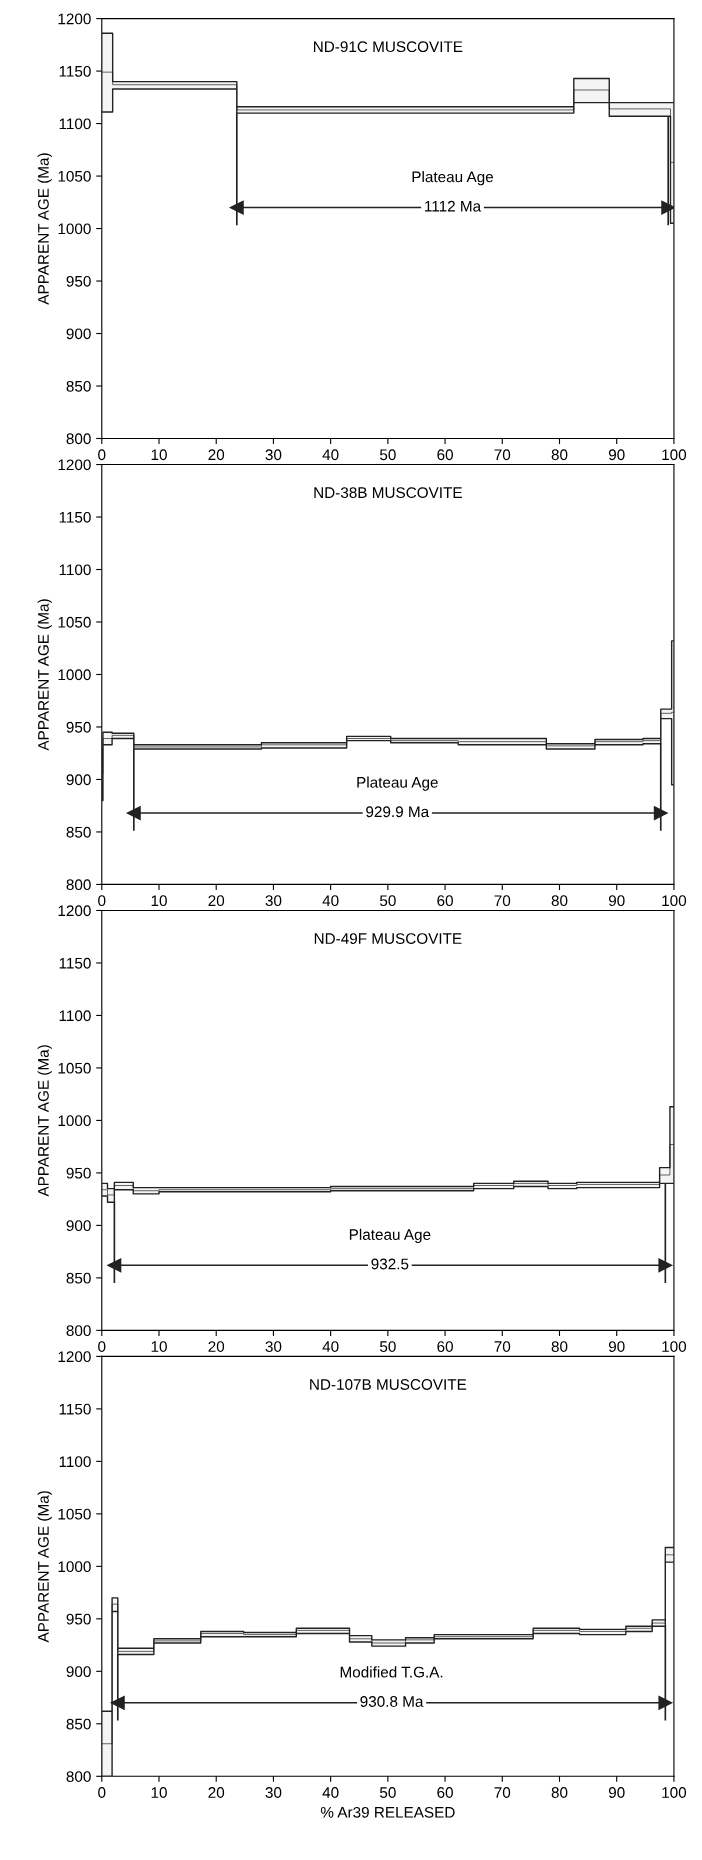  What do you see at coordinates (390, 1264) in the screenshot?
I see `annotation: 932.5` at bounding box center [390, 1264].